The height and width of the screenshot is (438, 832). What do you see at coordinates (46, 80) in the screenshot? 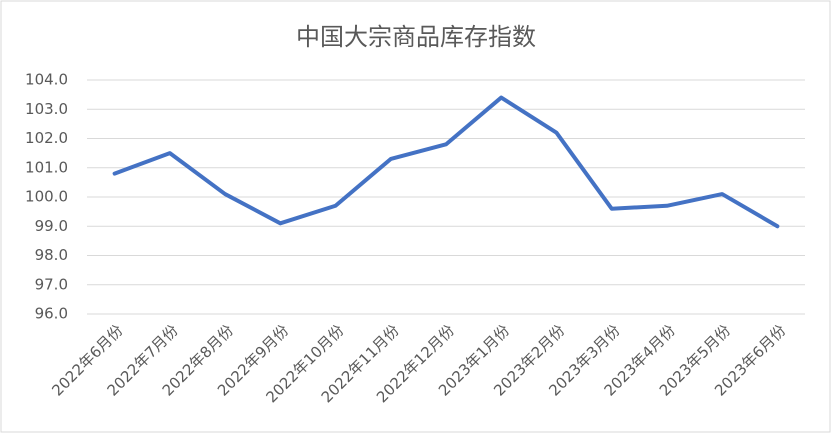
I see `y-tick-label: 104.0` at bounding box center [46, 80].